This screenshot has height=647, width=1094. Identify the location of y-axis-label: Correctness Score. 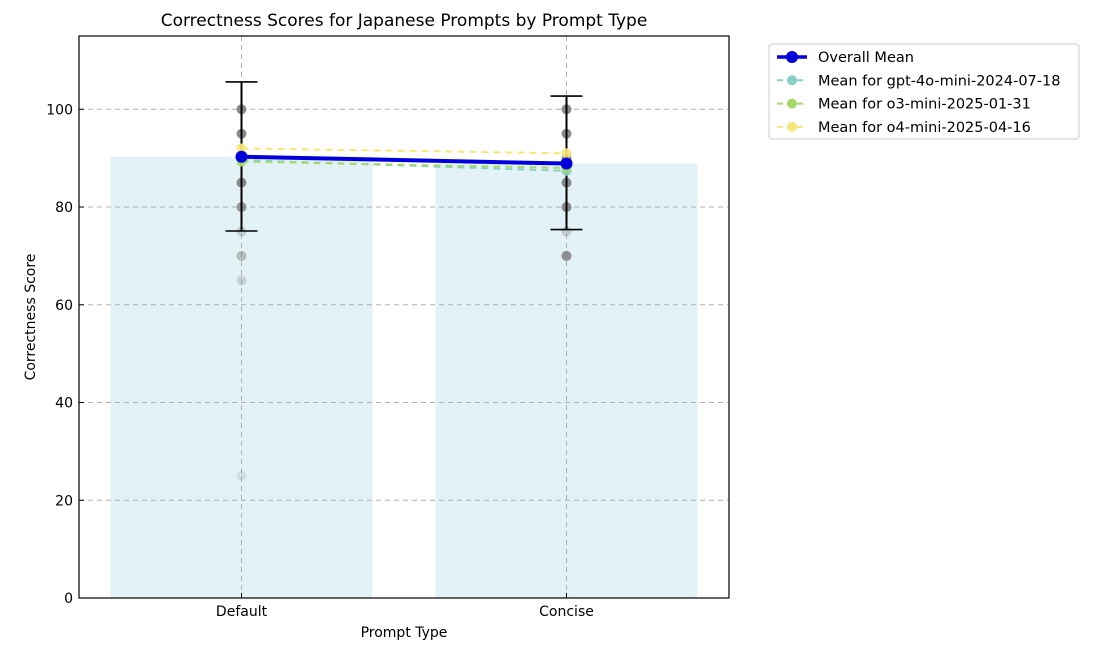
(31, 317).